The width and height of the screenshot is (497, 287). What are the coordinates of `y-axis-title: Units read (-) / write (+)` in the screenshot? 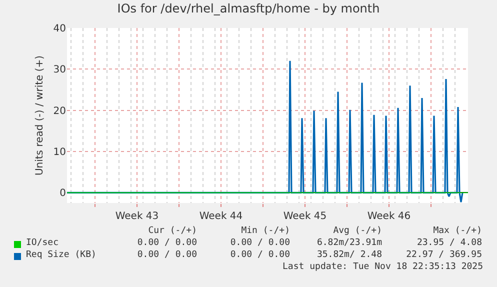 It's located at (40, 115).